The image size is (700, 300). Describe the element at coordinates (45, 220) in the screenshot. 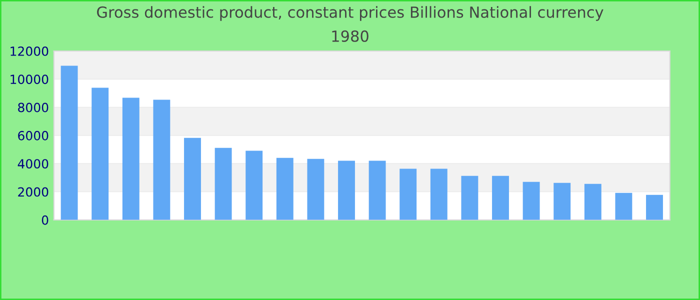

I see `y-tick-label: 0` at that location.